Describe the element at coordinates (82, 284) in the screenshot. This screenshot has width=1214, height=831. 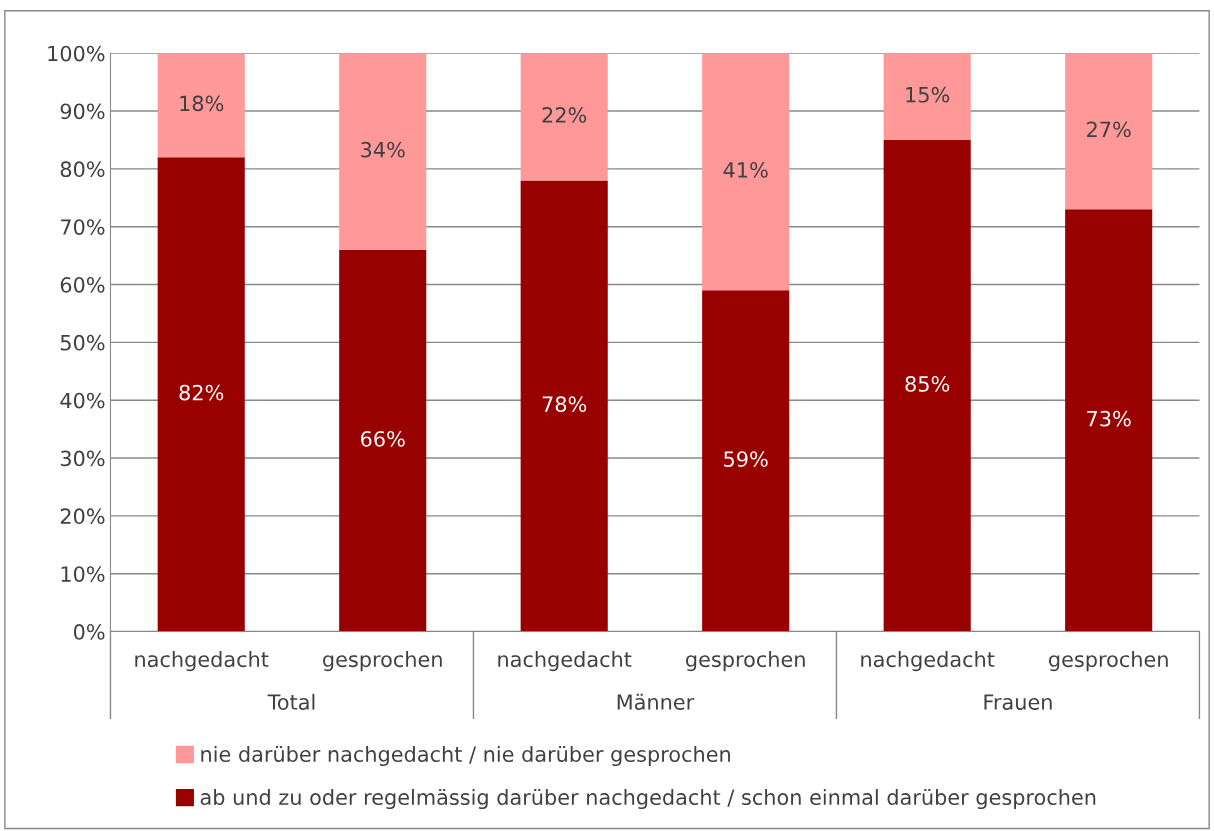
I see `y-tick-label: 60%` at that location.